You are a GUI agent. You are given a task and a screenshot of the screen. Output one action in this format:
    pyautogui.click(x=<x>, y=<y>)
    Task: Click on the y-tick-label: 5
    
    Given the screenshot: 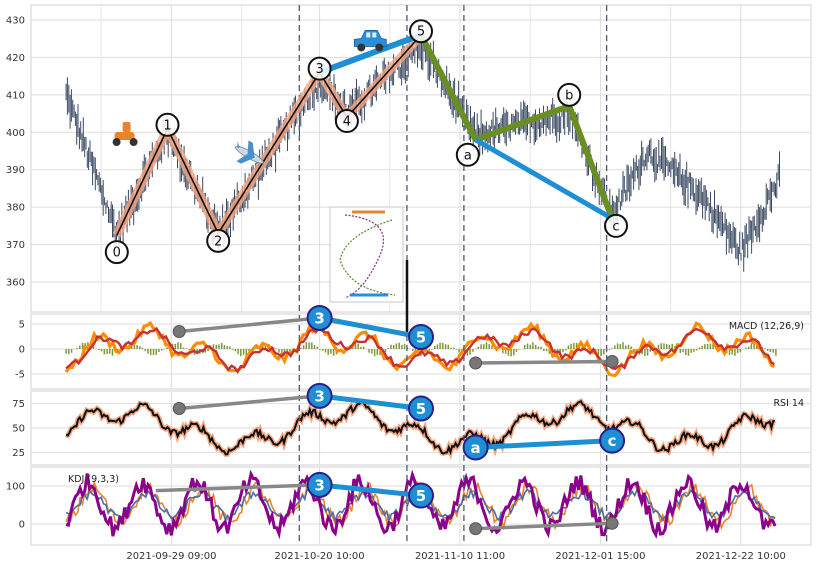 What is the action you would take?
    pyautogui.click(x=22, y=325)
    